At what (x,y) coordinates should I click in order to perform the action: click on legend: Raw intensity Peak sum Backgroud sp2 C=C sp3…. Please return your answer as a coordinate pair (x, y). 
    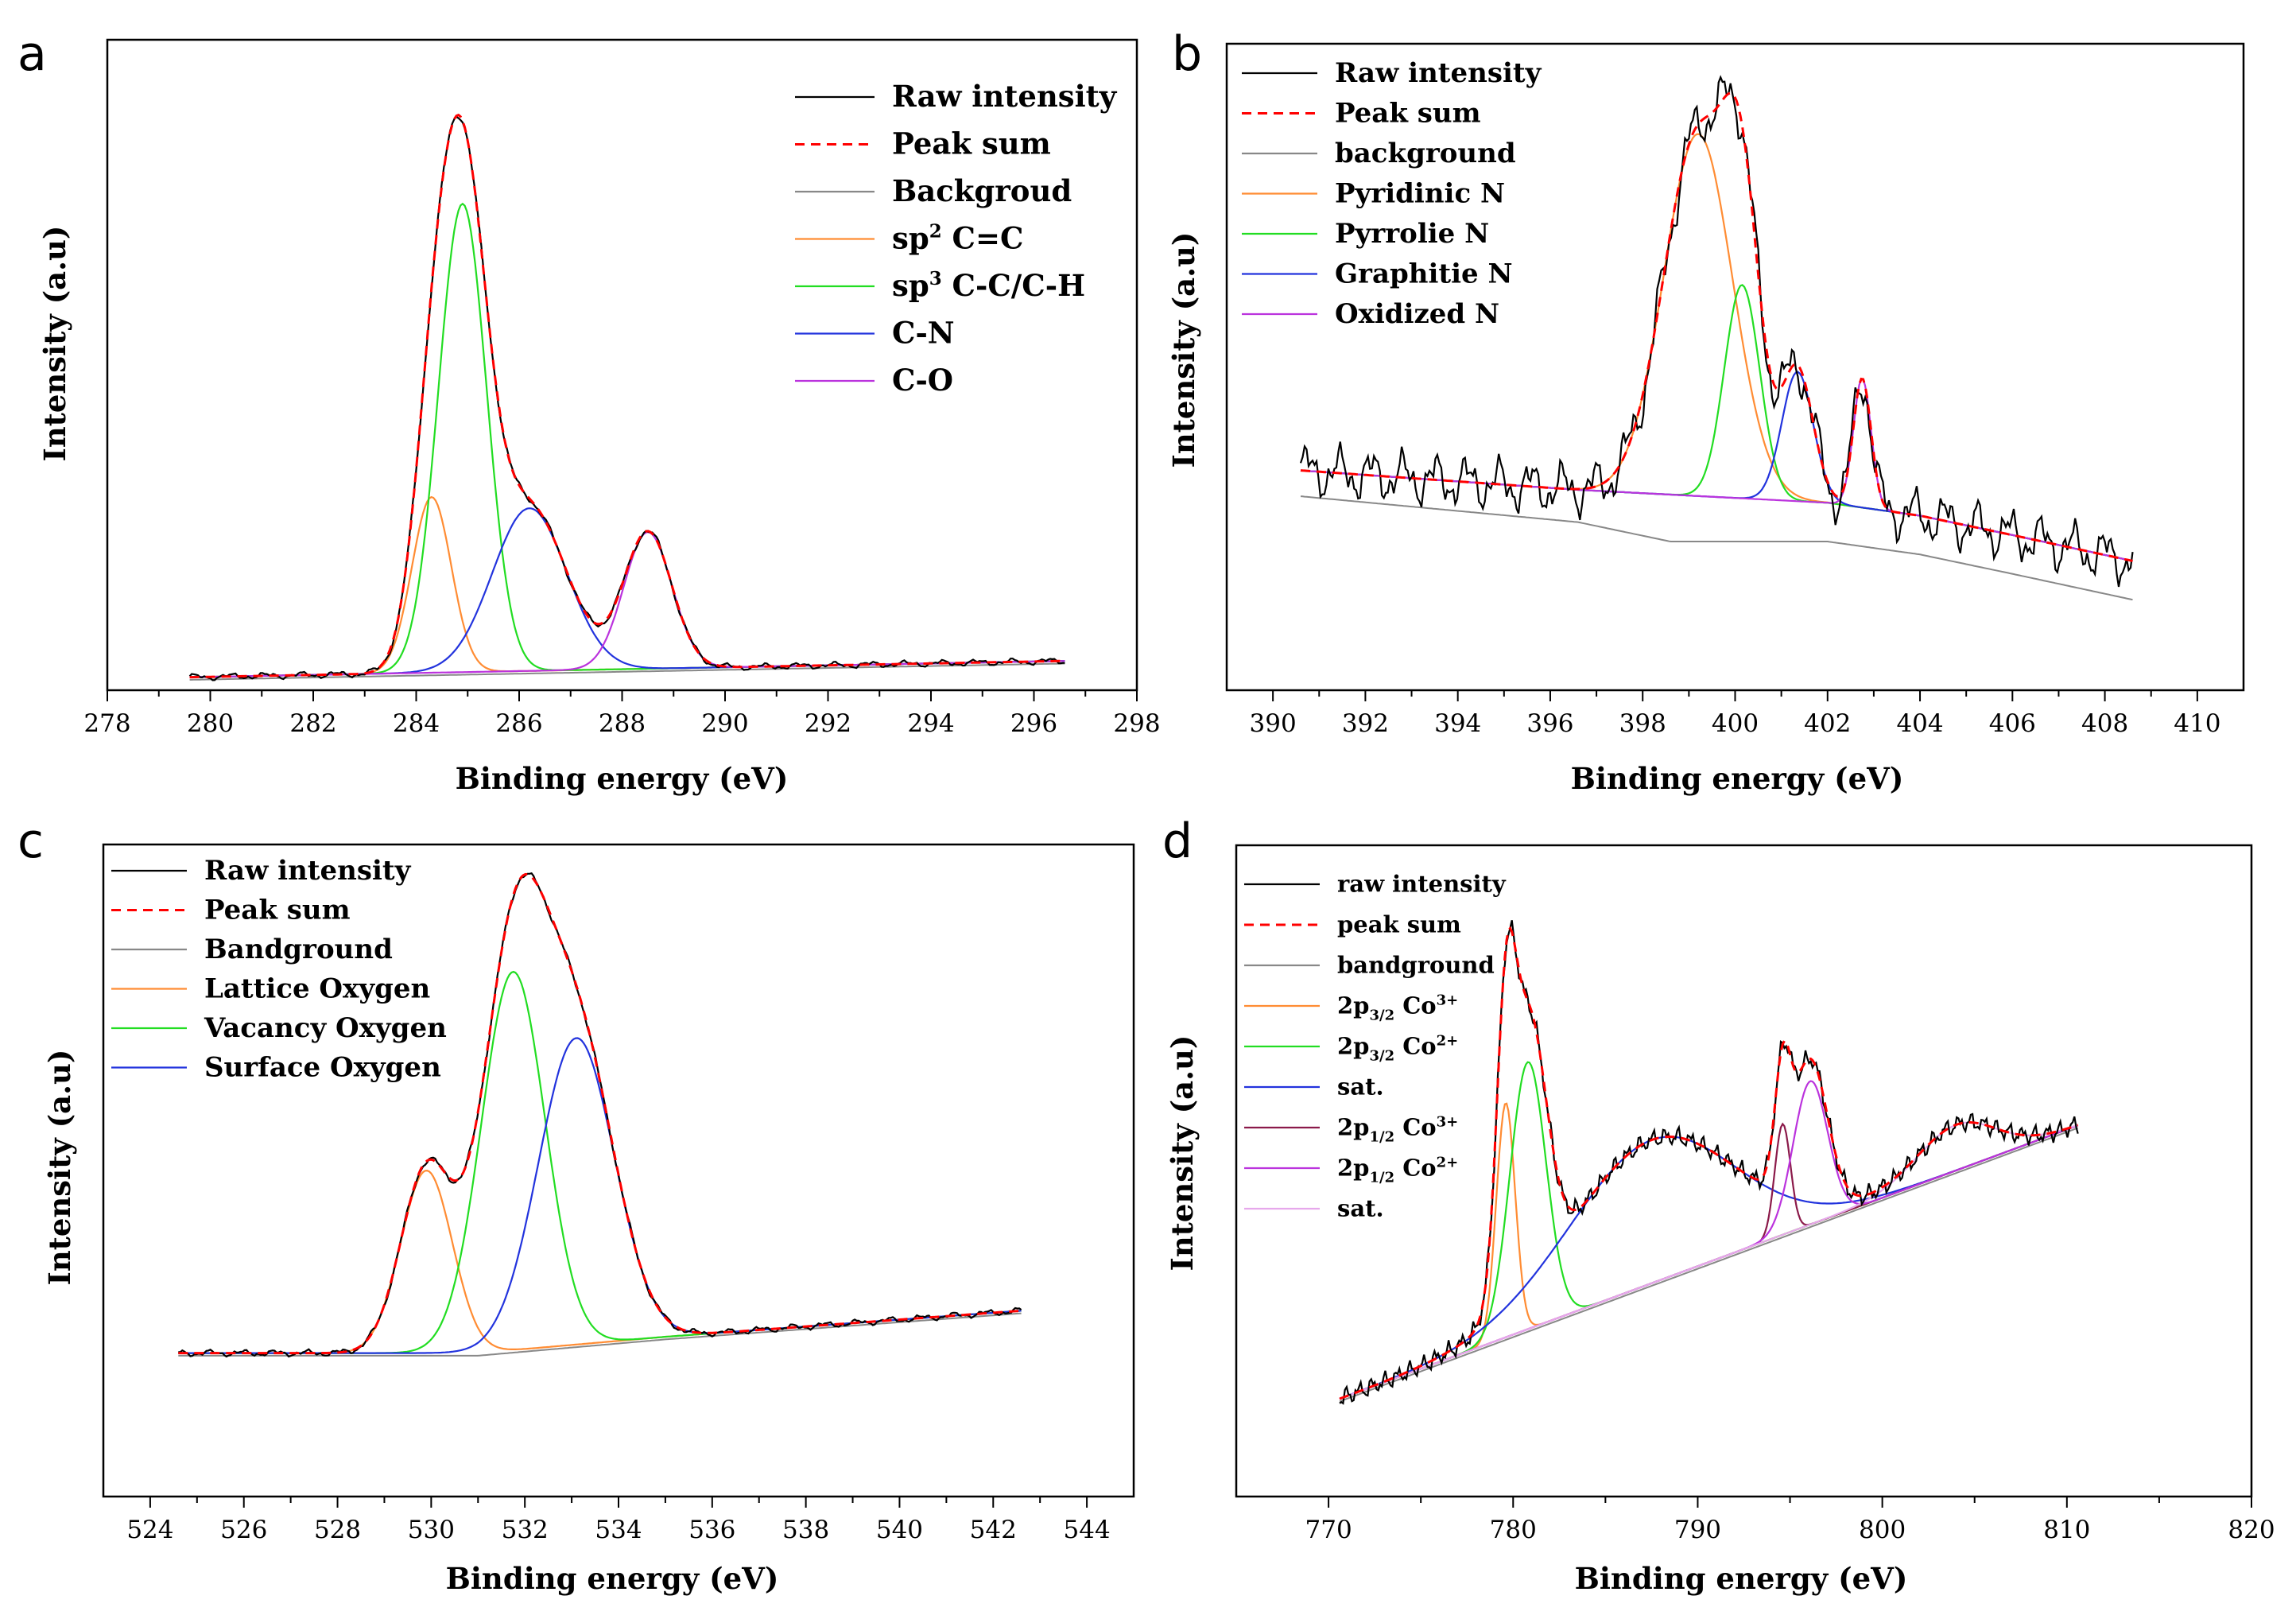
    Looking at the image, I should click on (957, 238).